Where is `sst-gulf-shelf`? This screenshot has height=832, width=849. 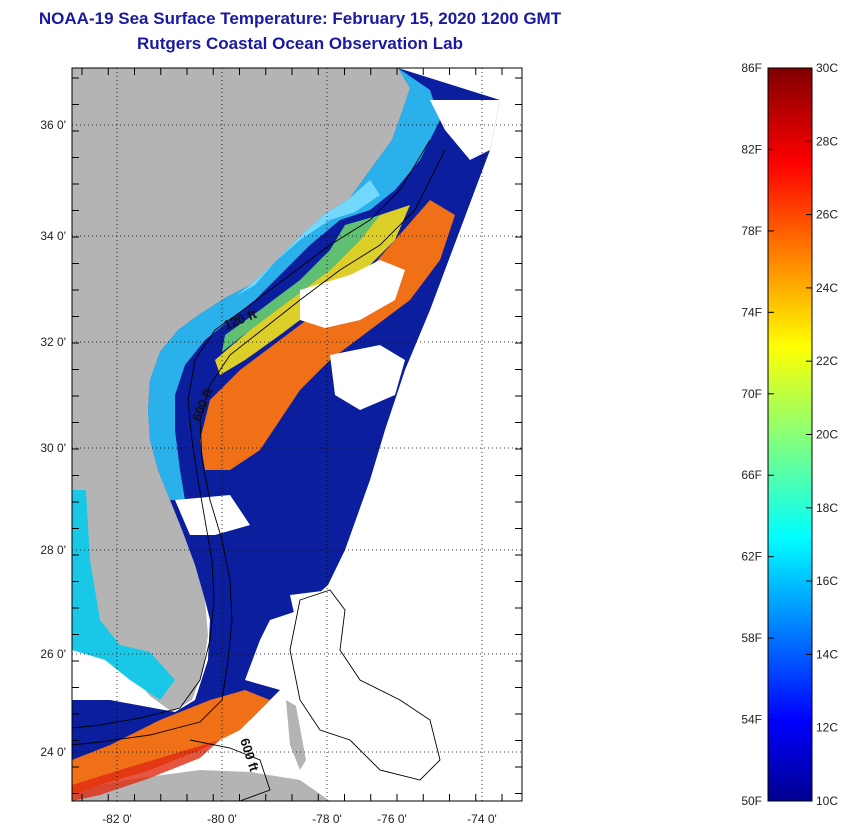
sst-gulf-shelf is located at coordinates (123, 595).